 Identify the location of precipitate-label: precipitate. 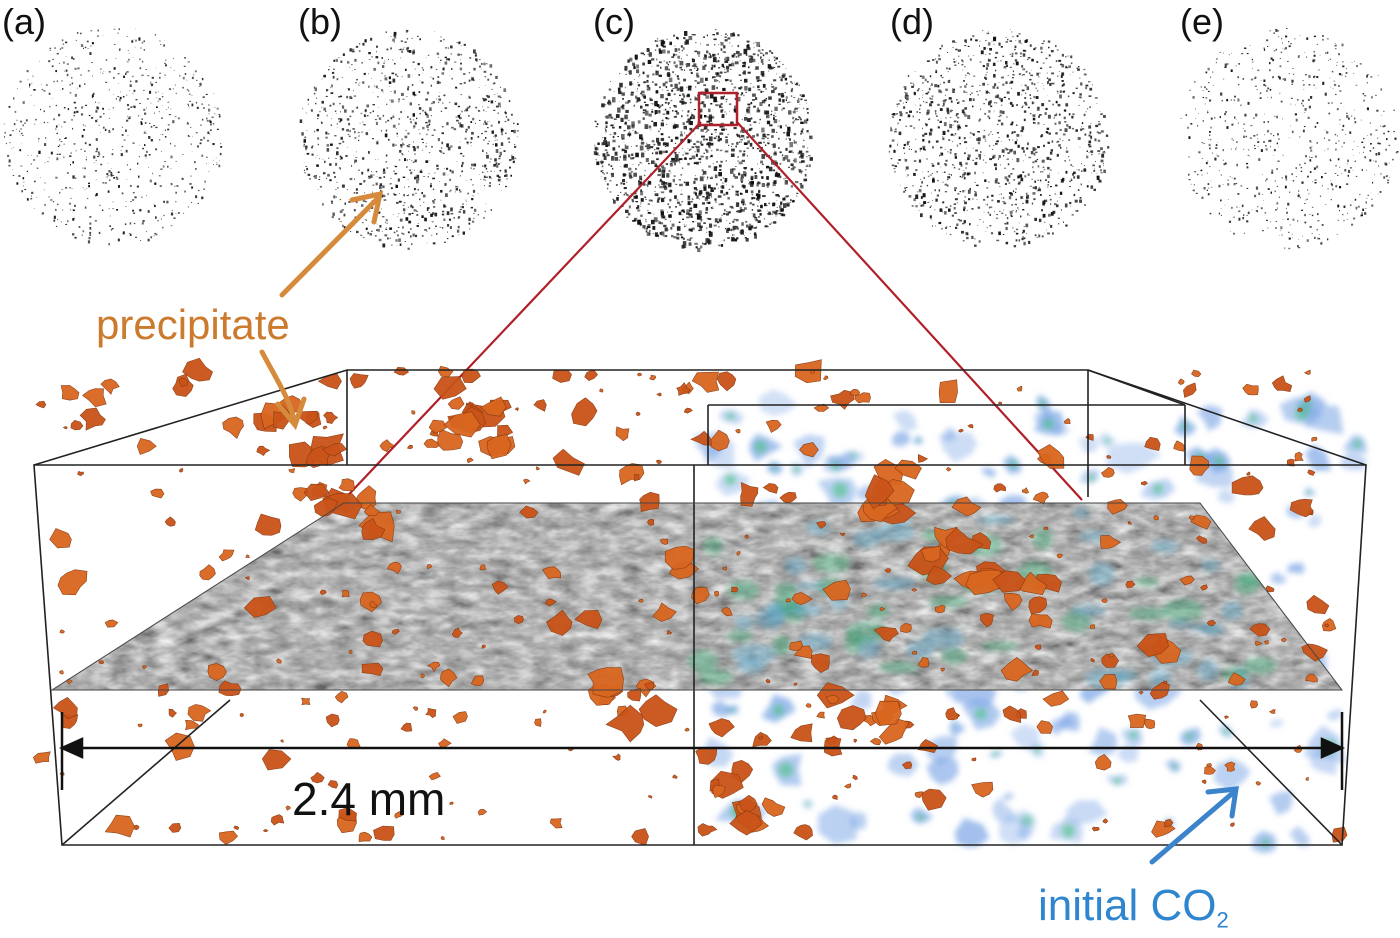
(193, 324).